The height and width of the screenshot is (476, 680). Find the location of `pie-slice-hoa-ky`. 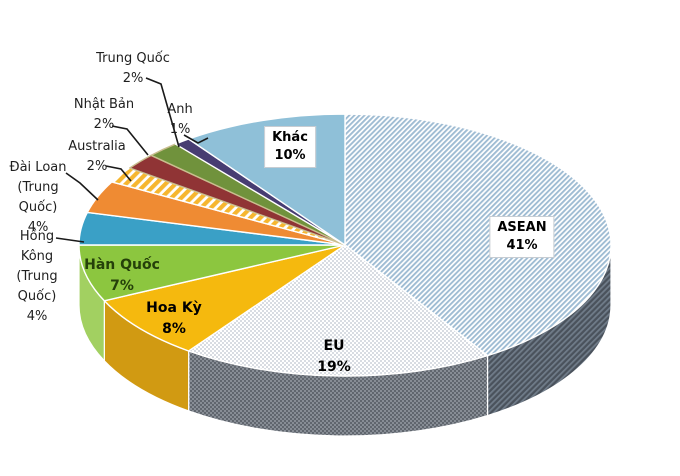

pie-slice-hoa-ky is located at coordinates (224, 298).